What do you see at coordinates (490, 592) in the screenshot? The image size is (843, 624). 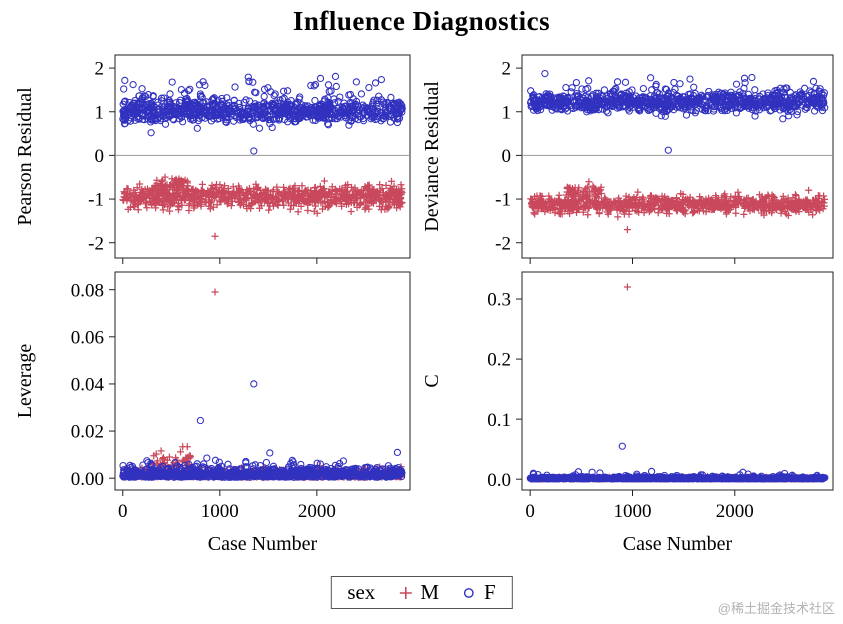 I see `legend-item-f-label: F` at bounding box center [490, 592].